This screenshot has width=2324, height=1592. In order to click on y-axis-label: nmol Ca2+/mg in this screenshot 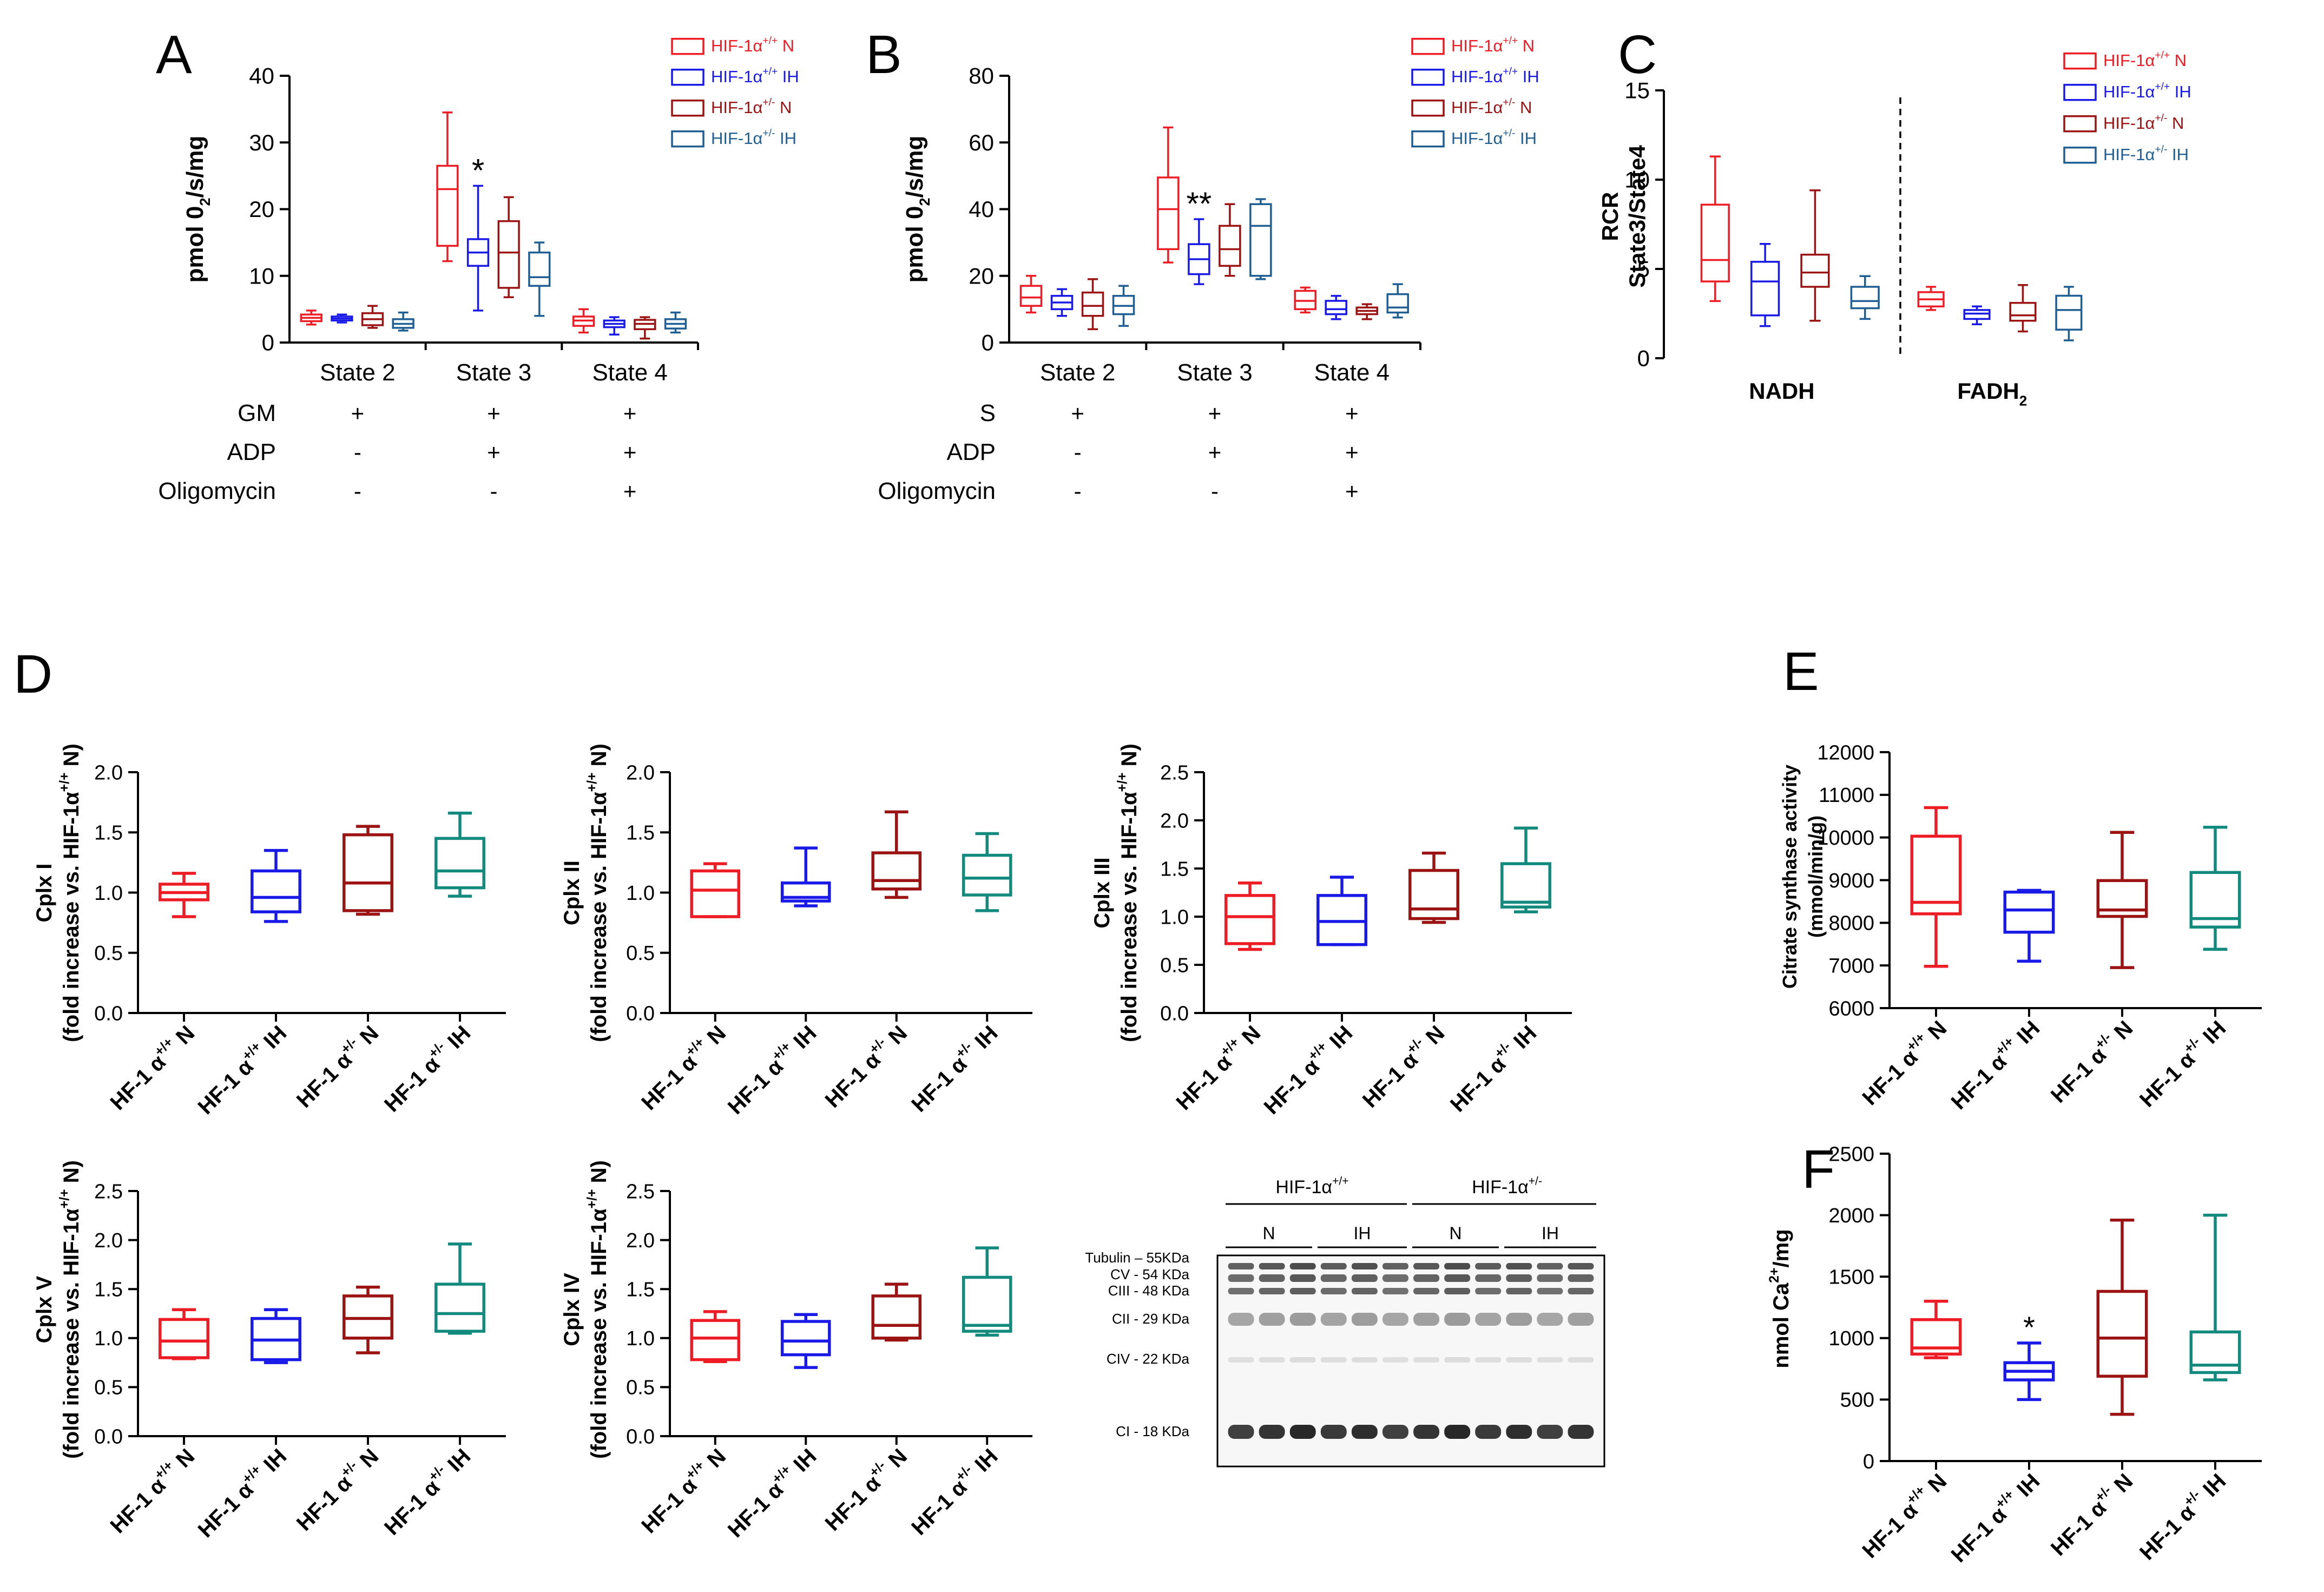, I will do `click(1780, 1298)`.